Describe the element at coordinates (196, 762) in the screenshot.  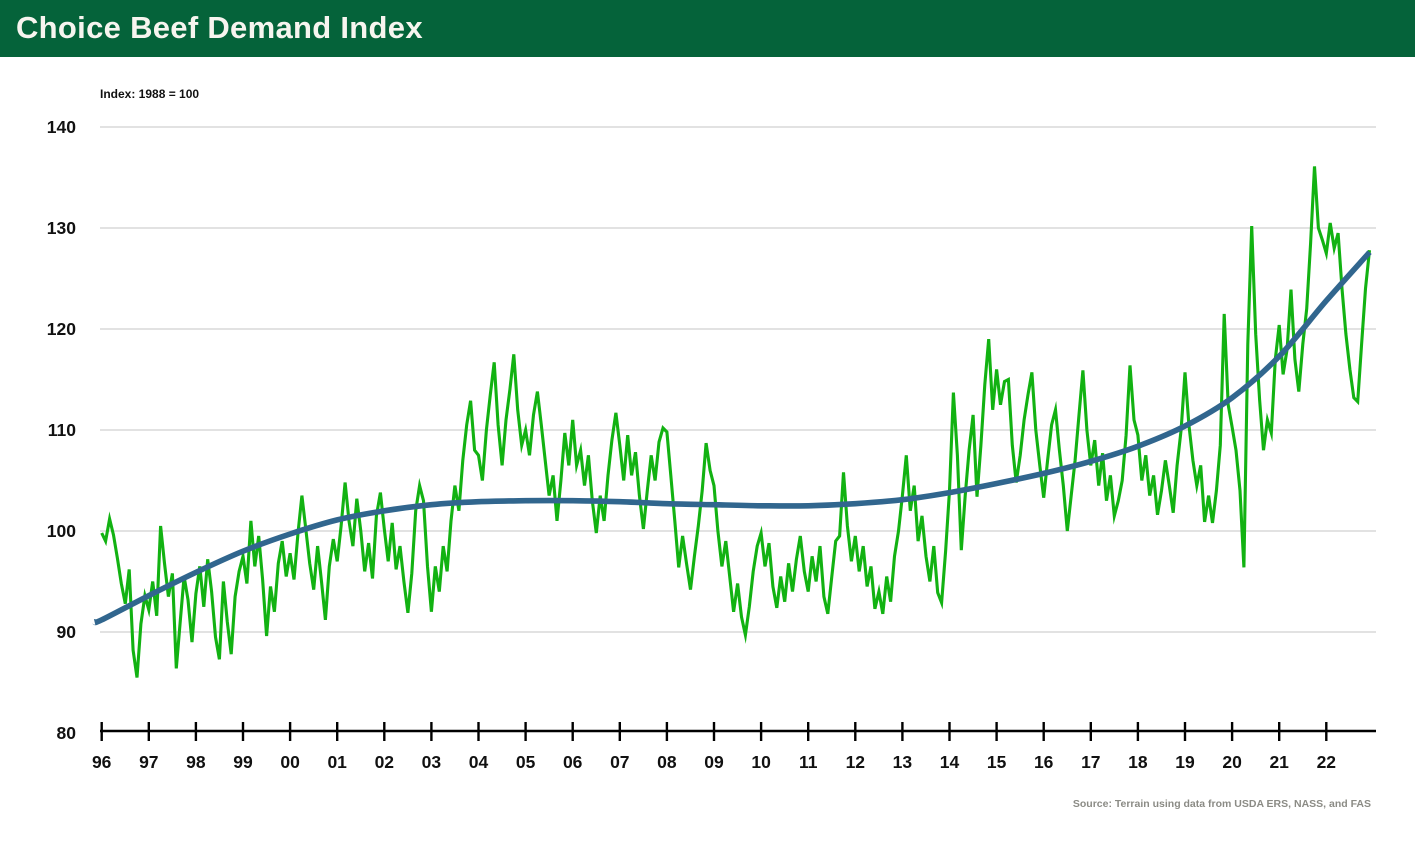
I see `x-tick-label-98: 98` at that location.